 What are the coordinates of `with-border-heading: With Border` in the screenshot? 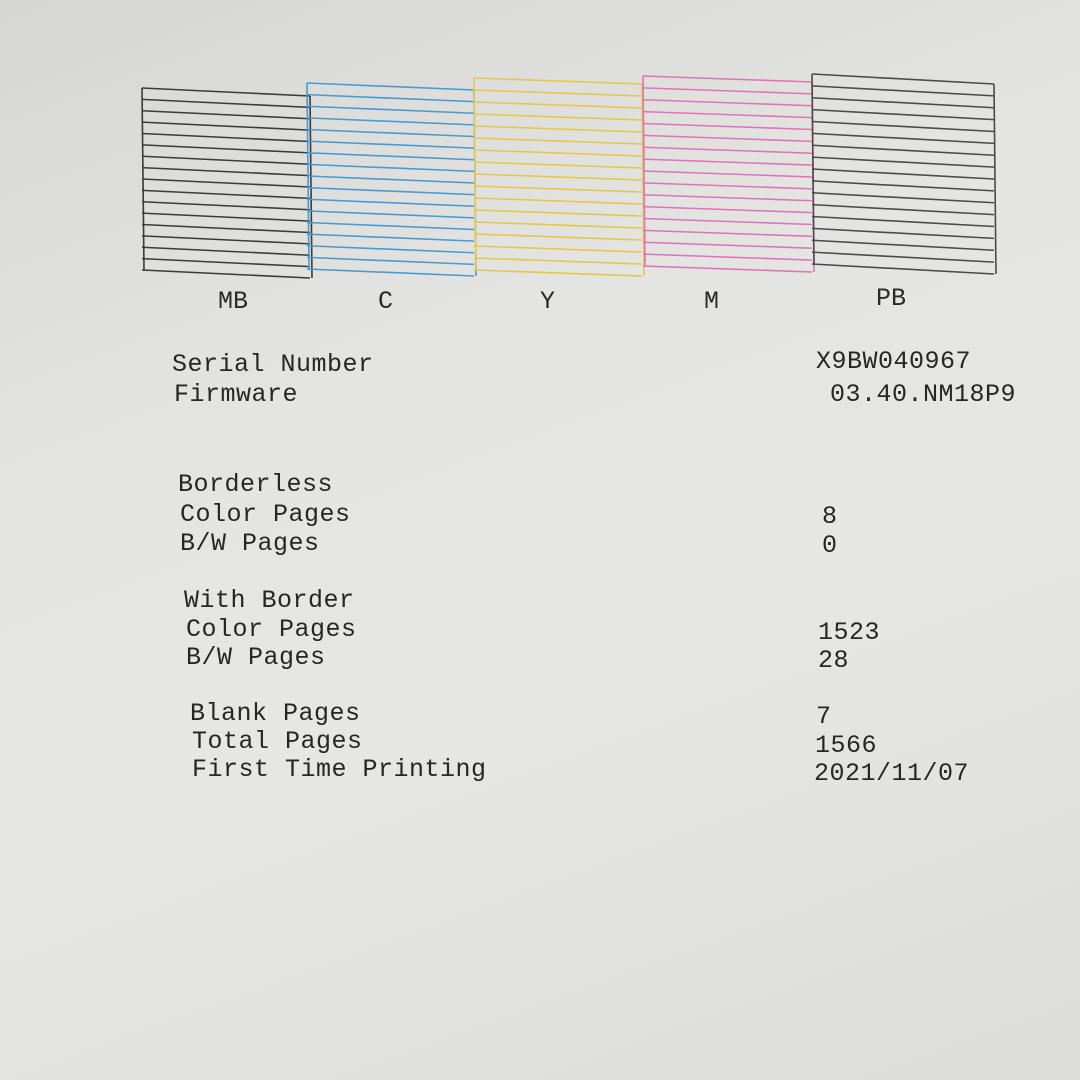 It's located at (269, 600).